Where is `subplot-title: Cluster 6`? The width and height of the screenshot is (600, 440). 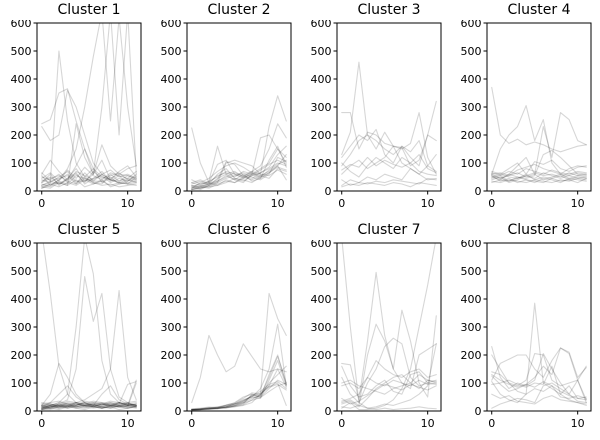
subplot-title: Cluster 6 is located at coordinates (239, 230).